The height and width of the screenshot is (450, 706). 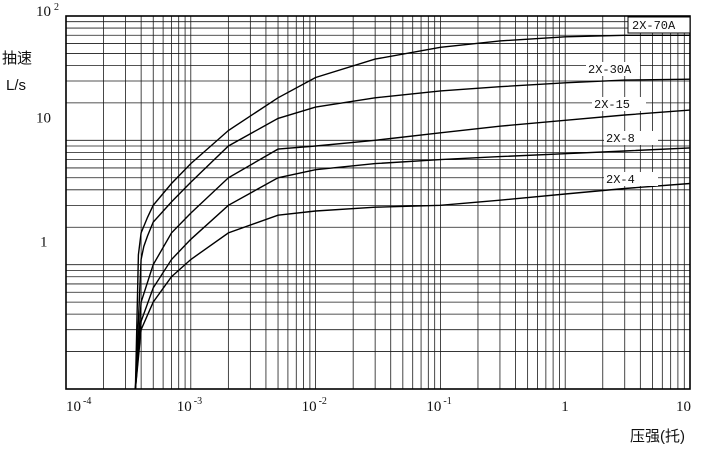 I want to click on series-labels: 2X-70A 2X-30A 2X-15 2X-8 2X-4, so click(x=638, y=101).